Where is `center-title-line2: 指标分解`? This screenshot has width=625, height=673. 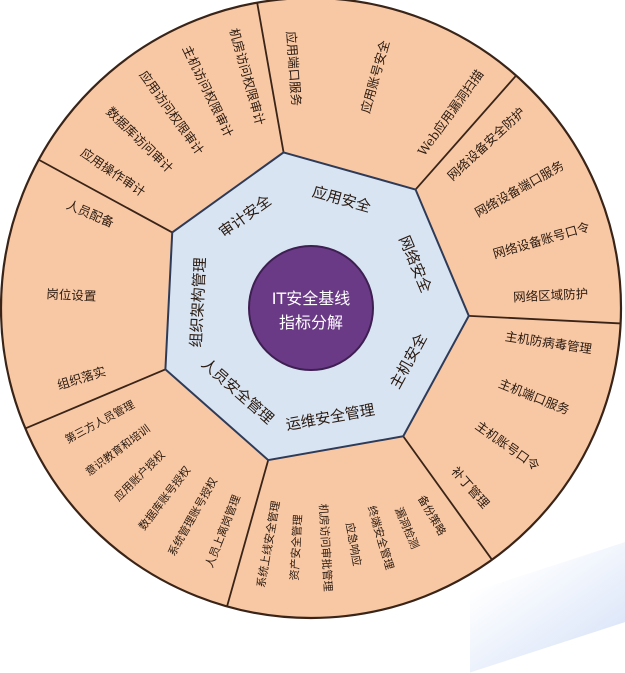
center-title-line2: 指标分解 is located at coordinates (311, 322).